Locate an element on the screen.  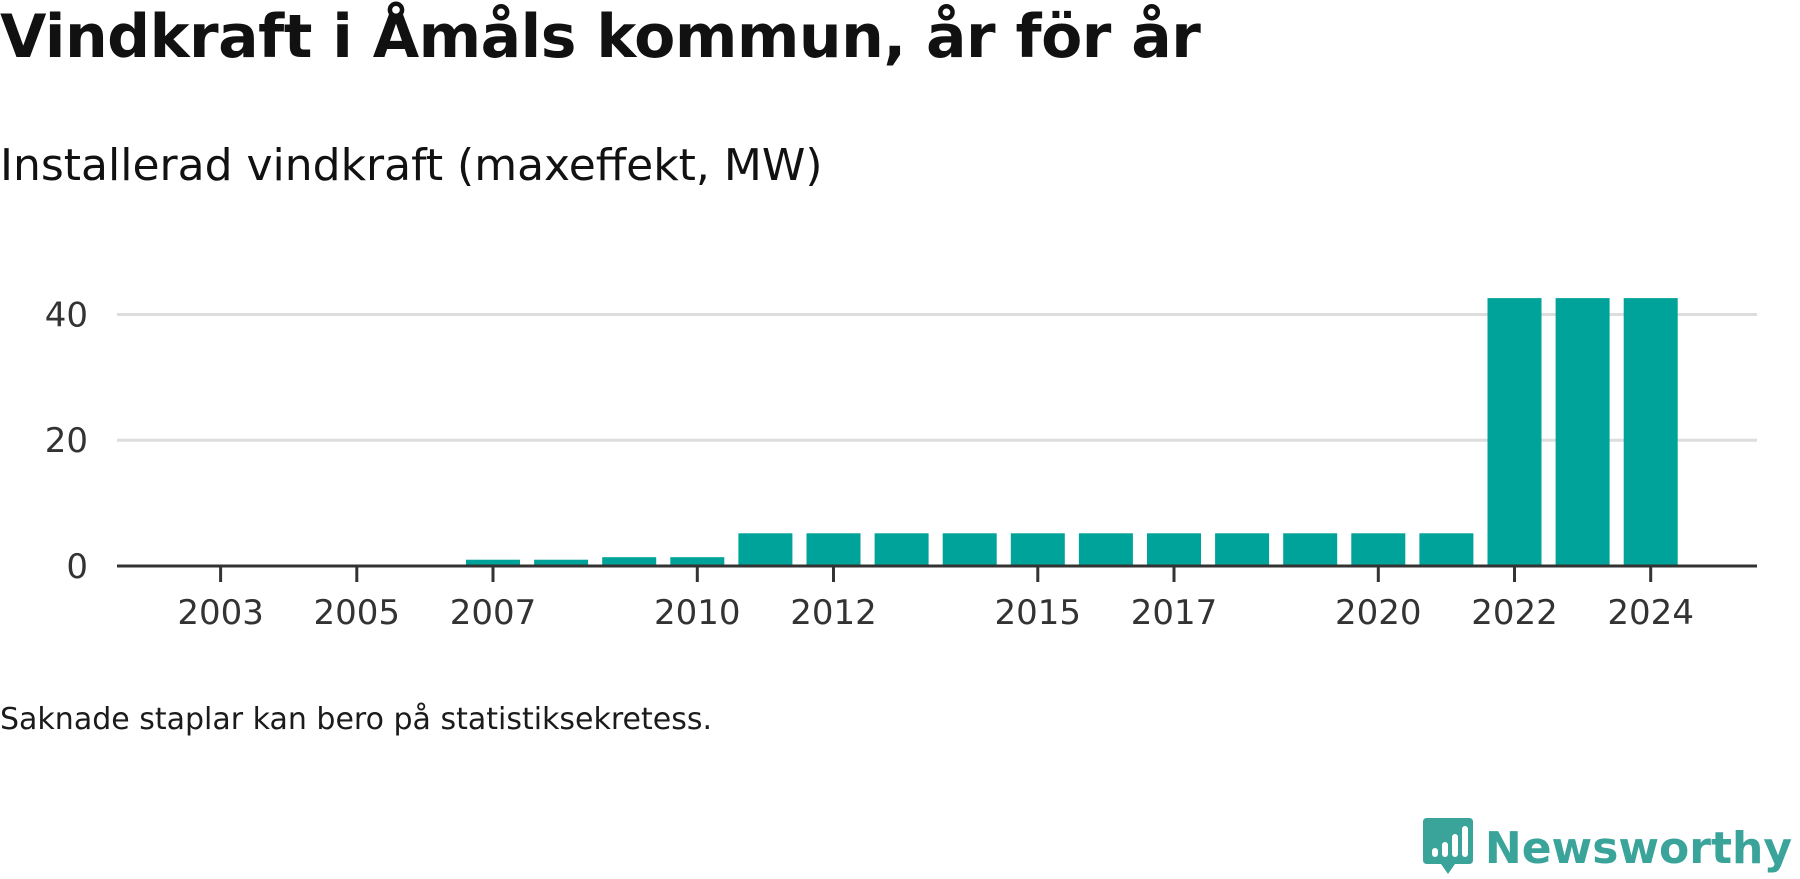
bar-2011 is located at coordinates (765, 549).